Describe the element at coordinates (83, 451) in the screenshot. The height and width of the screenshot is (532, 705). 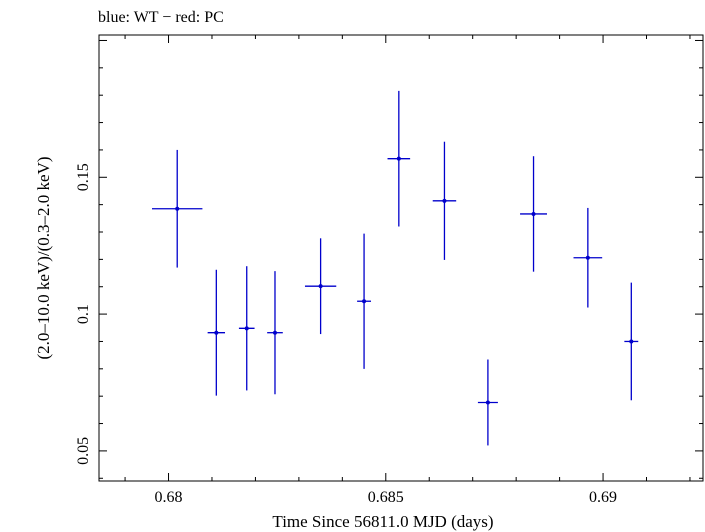
I see `y-tick-label: 0.05` at that location.